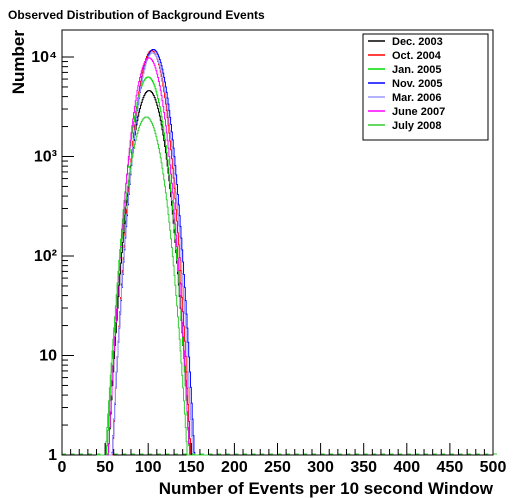 The height and width of the screenshot is (498, 515). I want to click on y-tick-label: 1, so click(52, 455).